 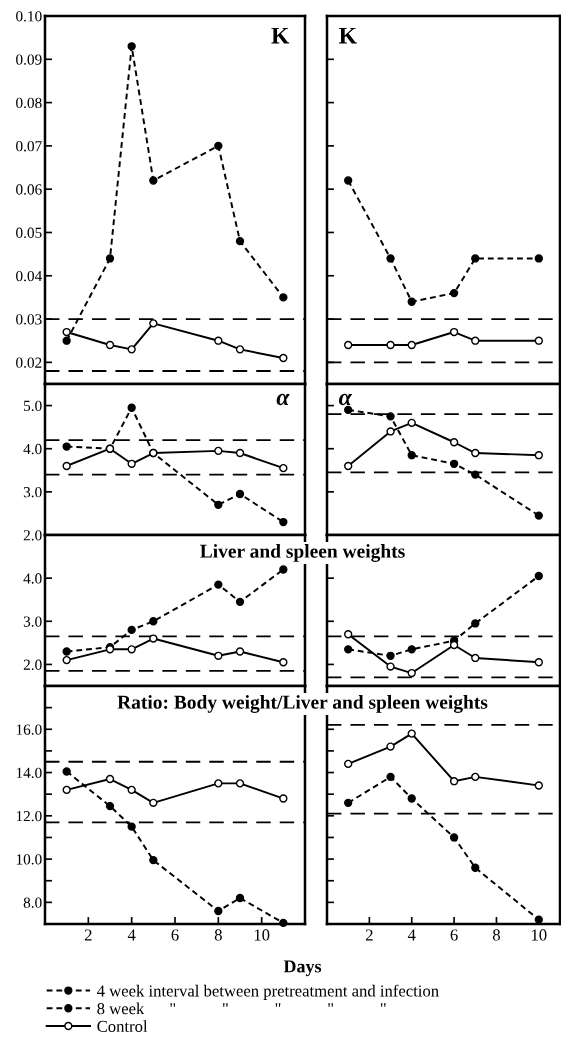 What do you see at coordinates (29, 729) in the screenshot?
I see `y-tick-label: 16.0` at bounding box center [29, 729].